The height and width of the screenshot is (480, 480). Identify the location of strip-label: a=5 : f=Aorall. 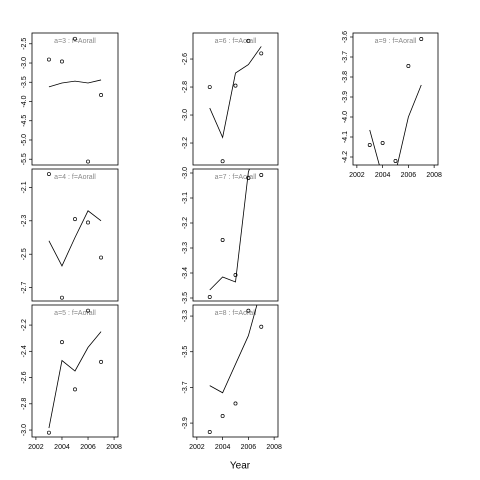
(75, 313).